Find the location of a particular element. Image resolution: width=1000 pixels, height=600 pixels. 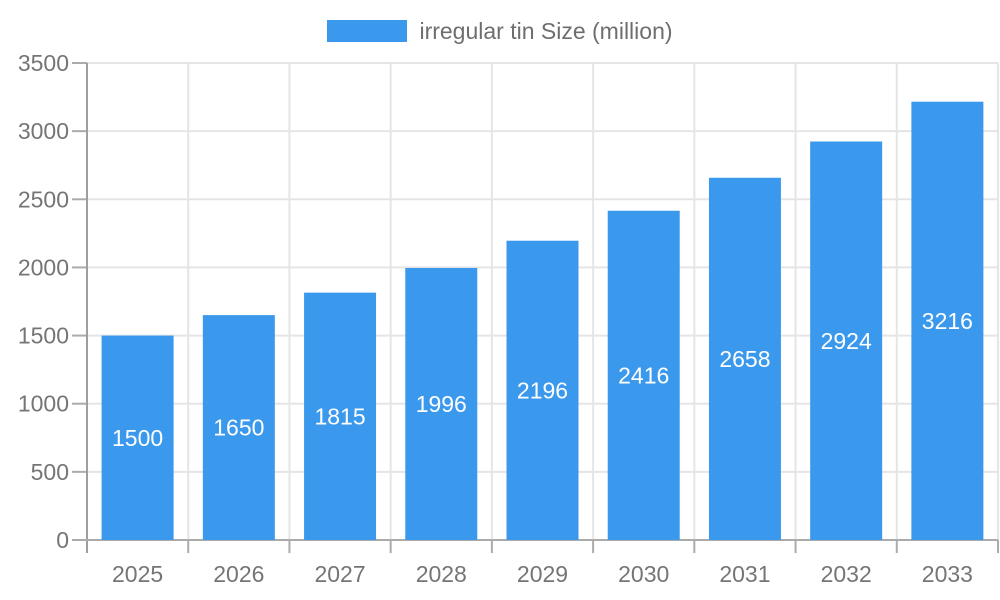

bar-value-label: 3216 is located at coordinates (947, 321).